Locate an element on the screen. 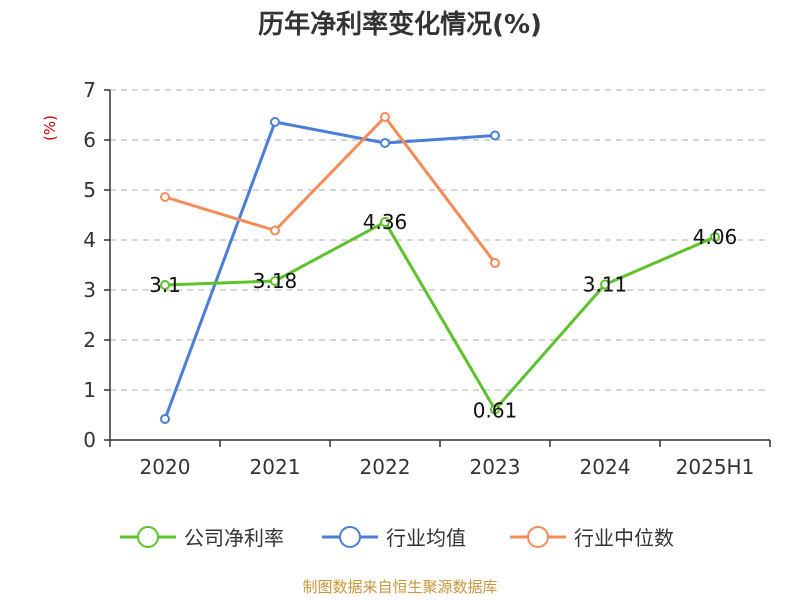 The height and width of the screenshot is (600, 800). x-tick-label: 2023 is located at coordinates (495, 467).